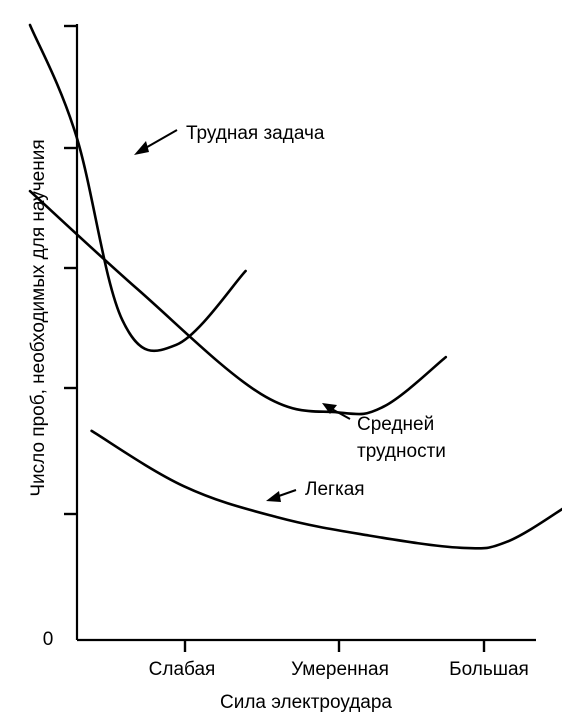 This screenshot has width=562, height=722. Describe the element at coordinates (335, 489) in the screenshot. I see `series-label-easy: Легкая` at that location.